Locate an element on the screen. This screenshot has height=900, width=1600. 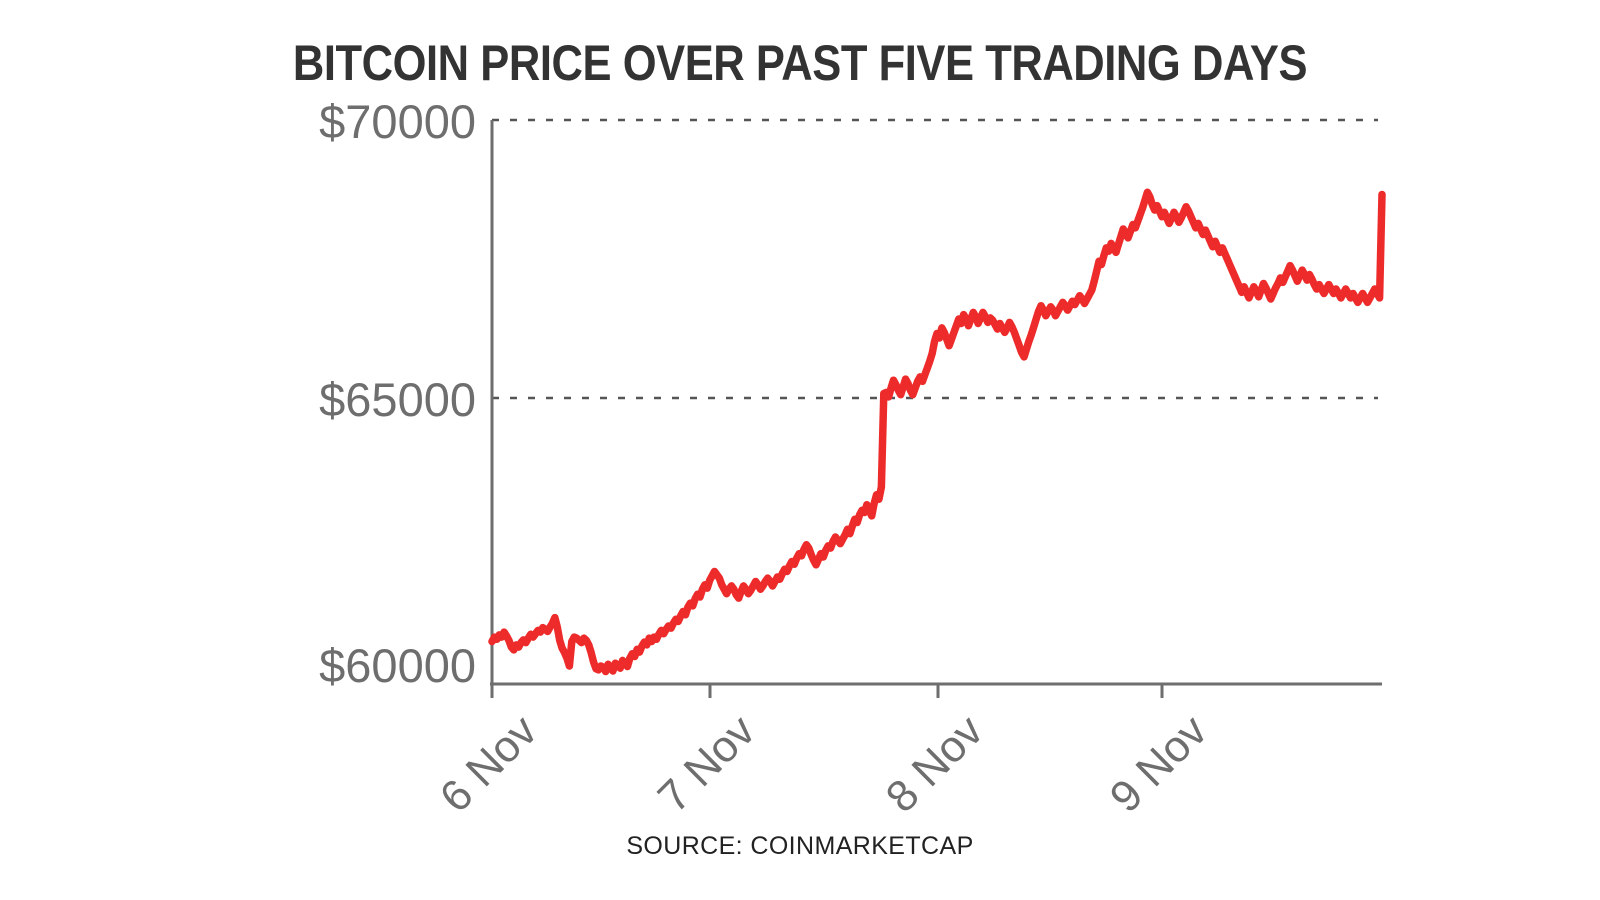
source-caption: SOURCE: COINMARKETCAP is located at coordinates (800, 846).